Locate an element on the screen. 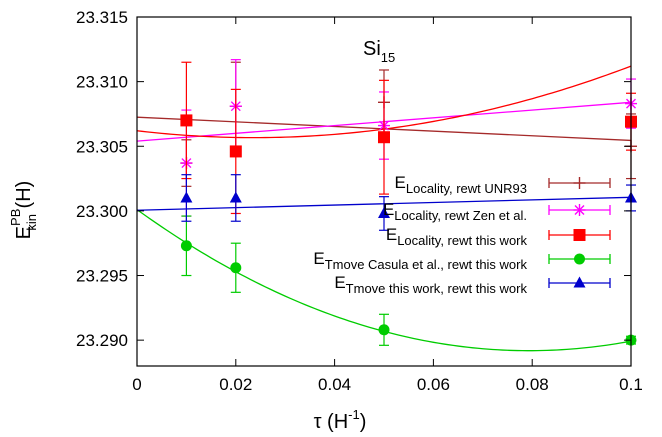 This screenshot has height=437, width=662. y-label-sub: kin is located at coordinates (31, 222).